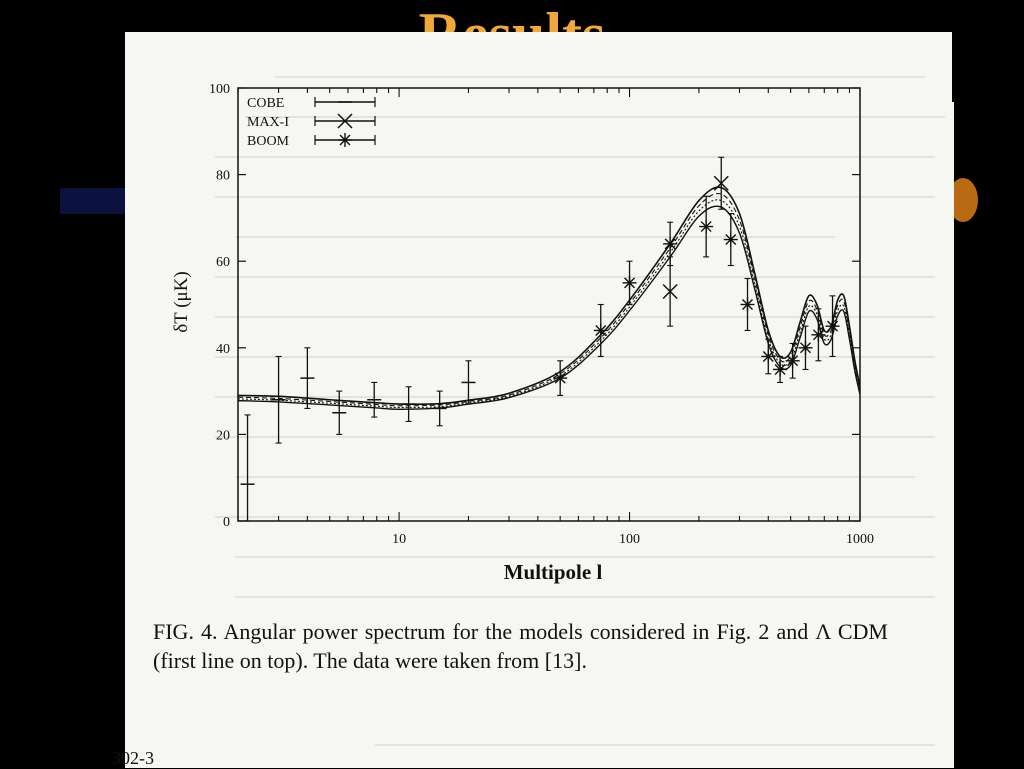 The height and width of the screenshot is (769, 1024). I want to click on y-tick-label: 0, so click(226, 522).